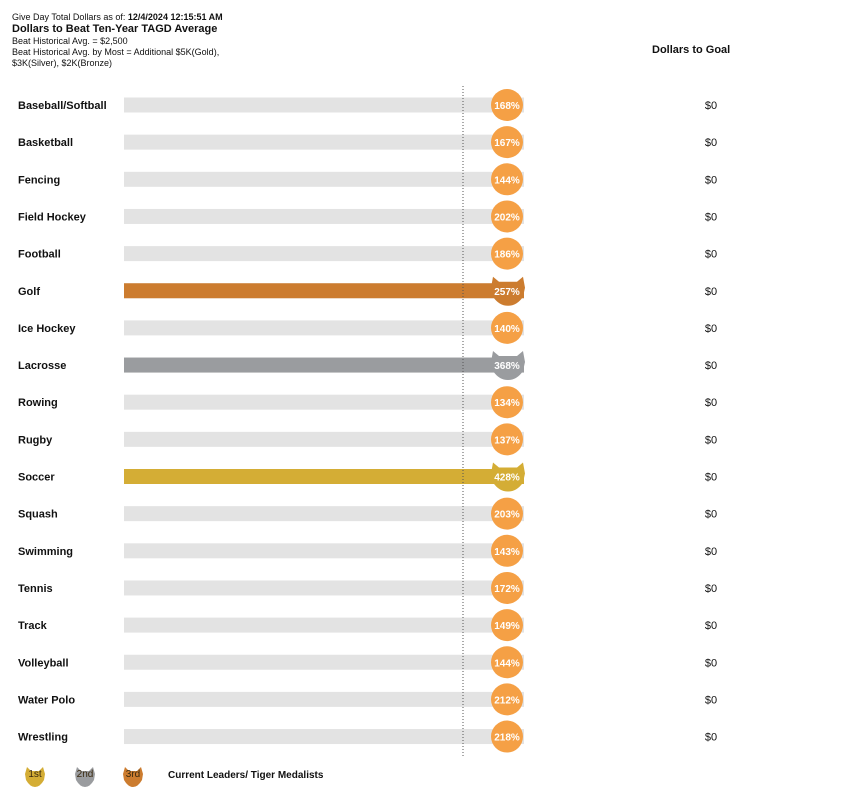 The height and width of the screenshot is (800, 850). I want to click on percent-label: 168%, so click(507, 106).